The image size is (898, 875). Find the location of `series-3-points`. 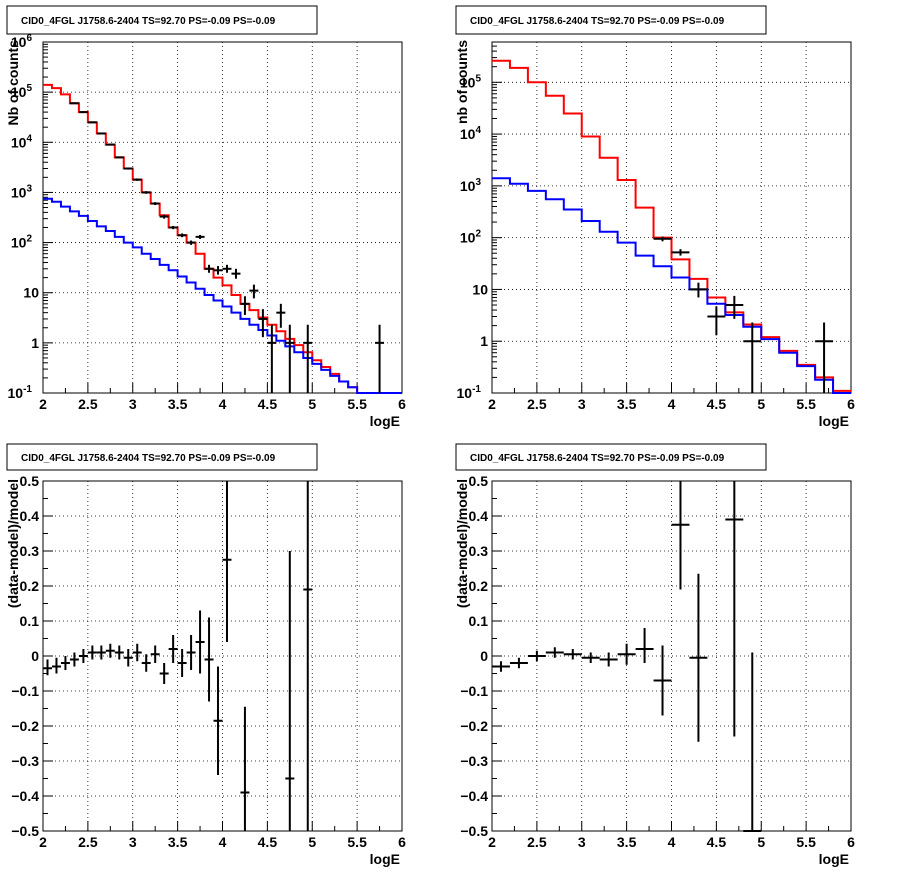

series-3-points is located at coordinates (743, 314).